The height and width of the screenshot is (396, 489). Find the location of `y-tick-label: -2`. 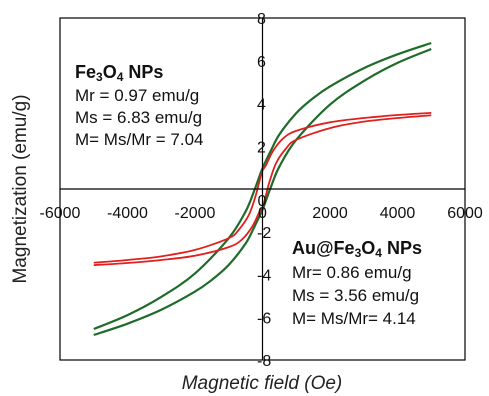

y-tick-label: -2 is located at coordinates (264, 233).